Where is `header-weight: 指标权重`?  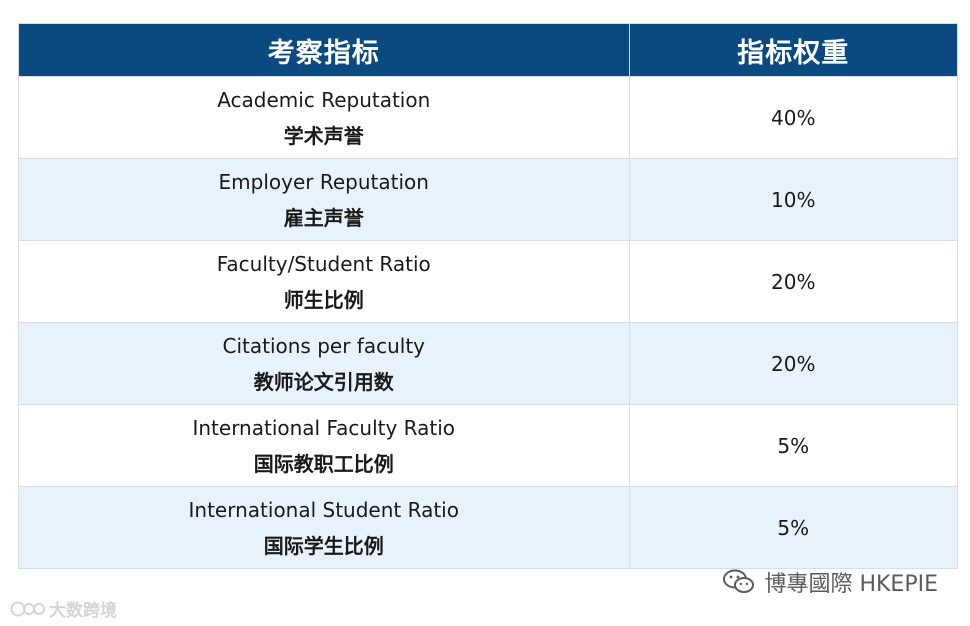 header-weight: 指标权重 is located at coordinates (792, 50).